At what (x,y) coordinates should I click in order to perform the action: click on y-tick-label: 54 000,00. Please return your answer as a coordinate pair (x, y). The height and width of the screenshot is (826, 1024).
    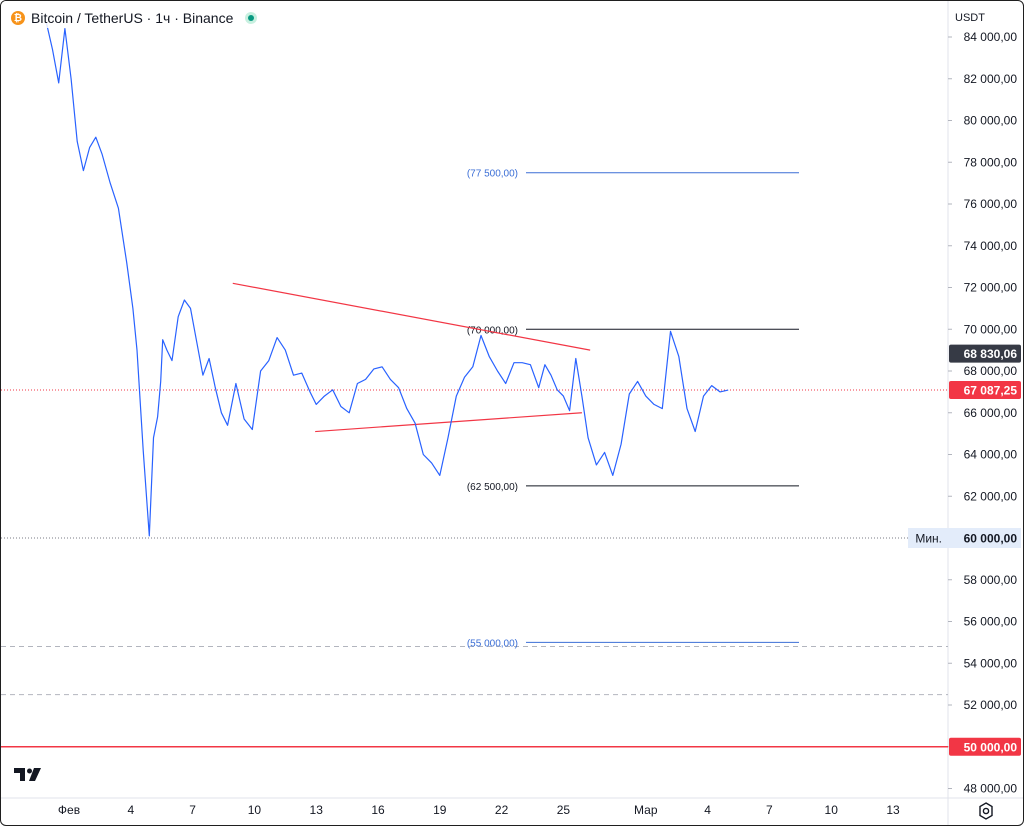
    Looking at the image, I should click on (991, 663).